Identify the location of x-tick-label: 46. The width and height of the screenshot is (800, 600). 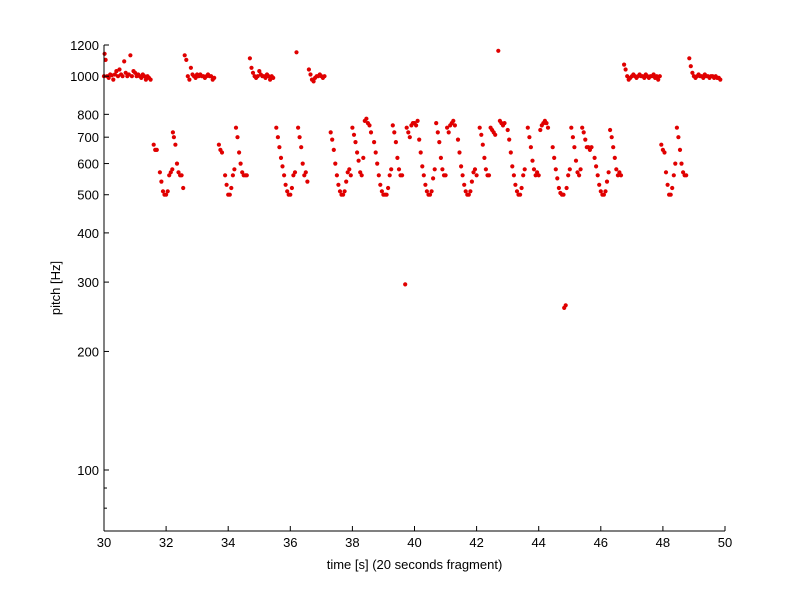
(601, 542).